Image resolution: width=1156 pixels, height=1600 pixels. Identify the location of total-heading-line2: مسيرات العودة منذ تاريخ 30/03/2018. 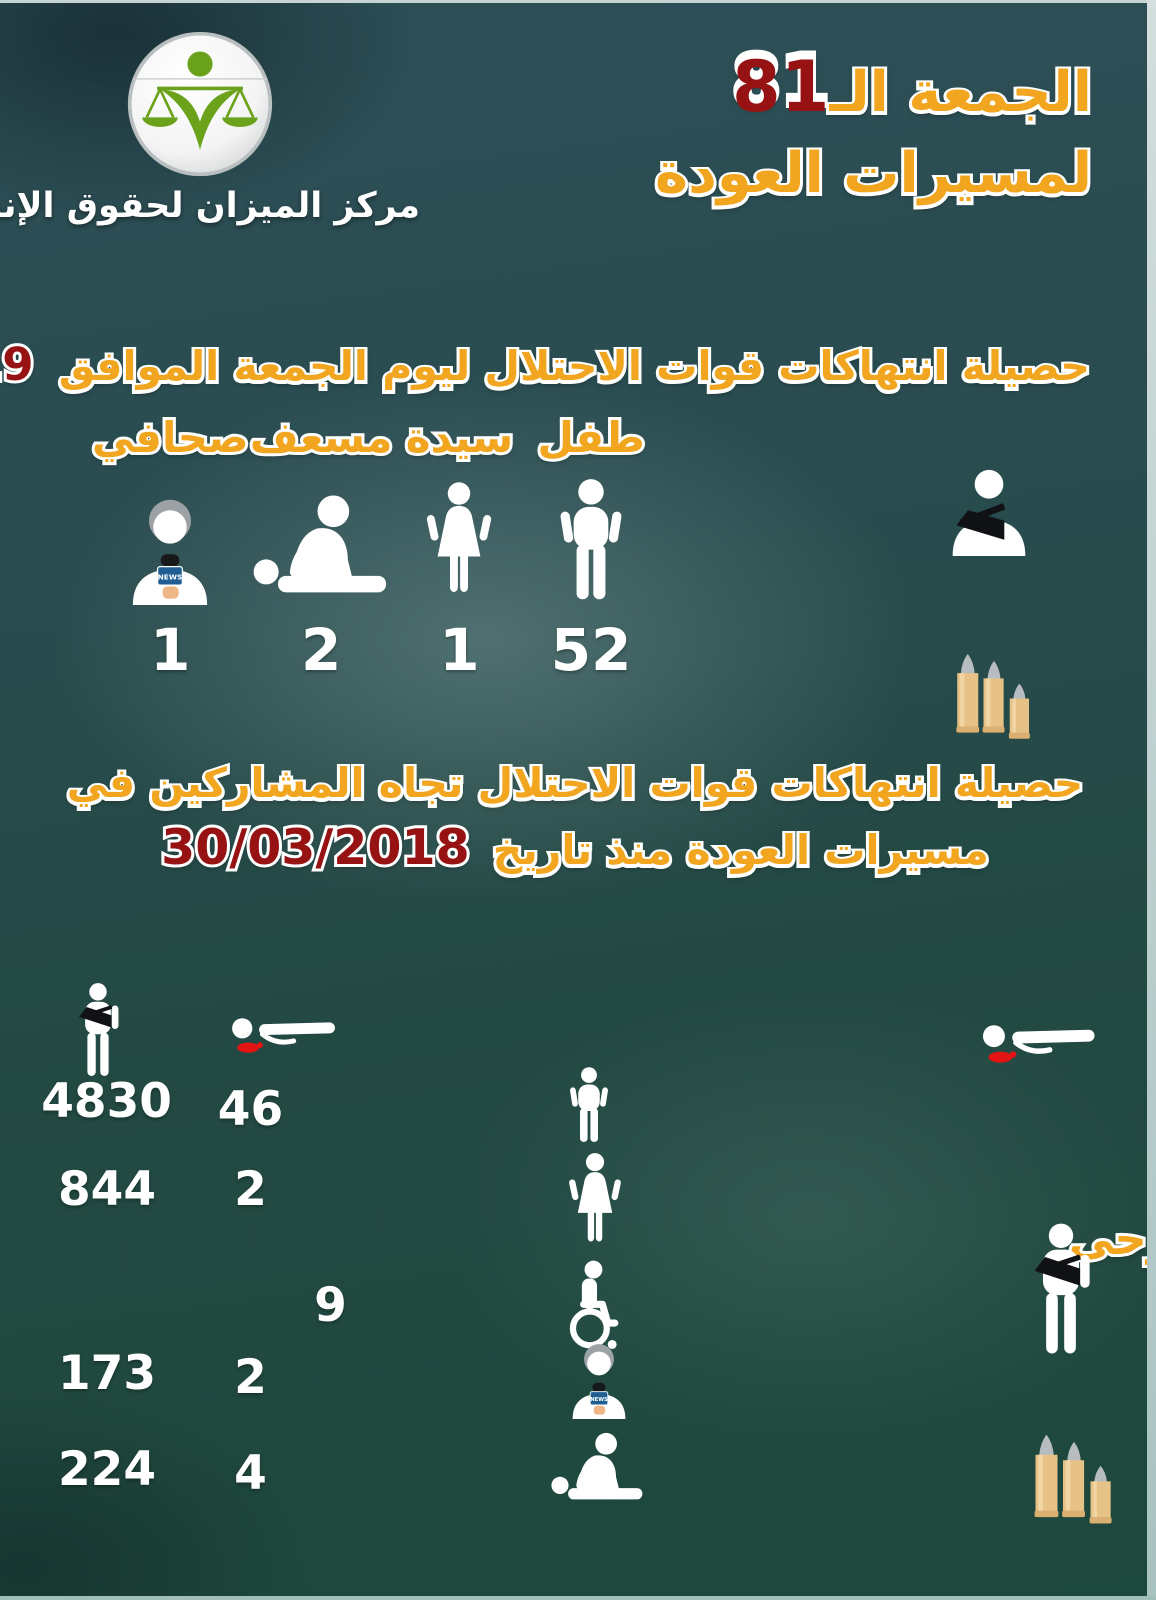
(575, 847).